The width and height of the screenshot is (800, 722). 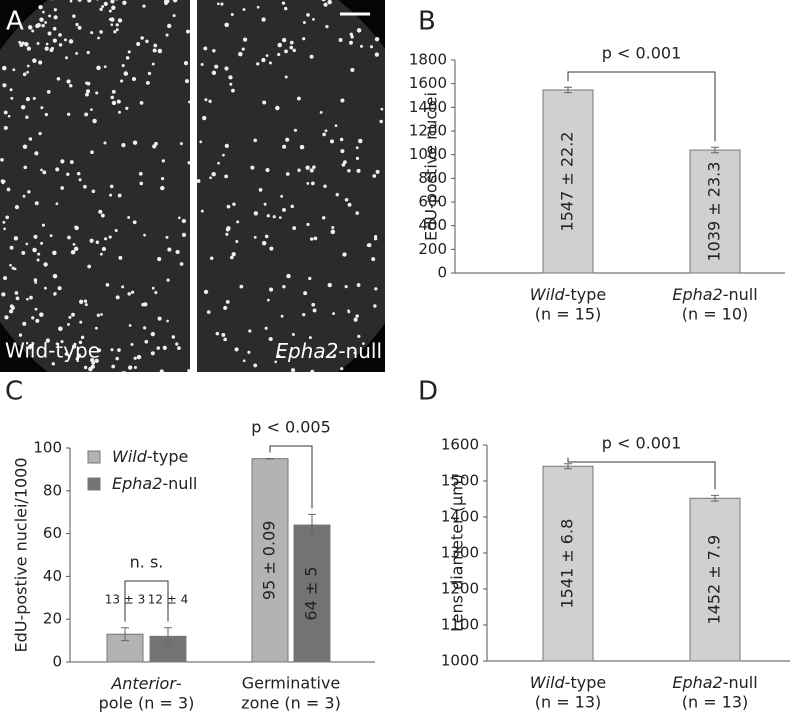 What do you see at coordinates (15, 22) in the screenshot?
I see `panel-letter: A` at bounding box center [15, 22].